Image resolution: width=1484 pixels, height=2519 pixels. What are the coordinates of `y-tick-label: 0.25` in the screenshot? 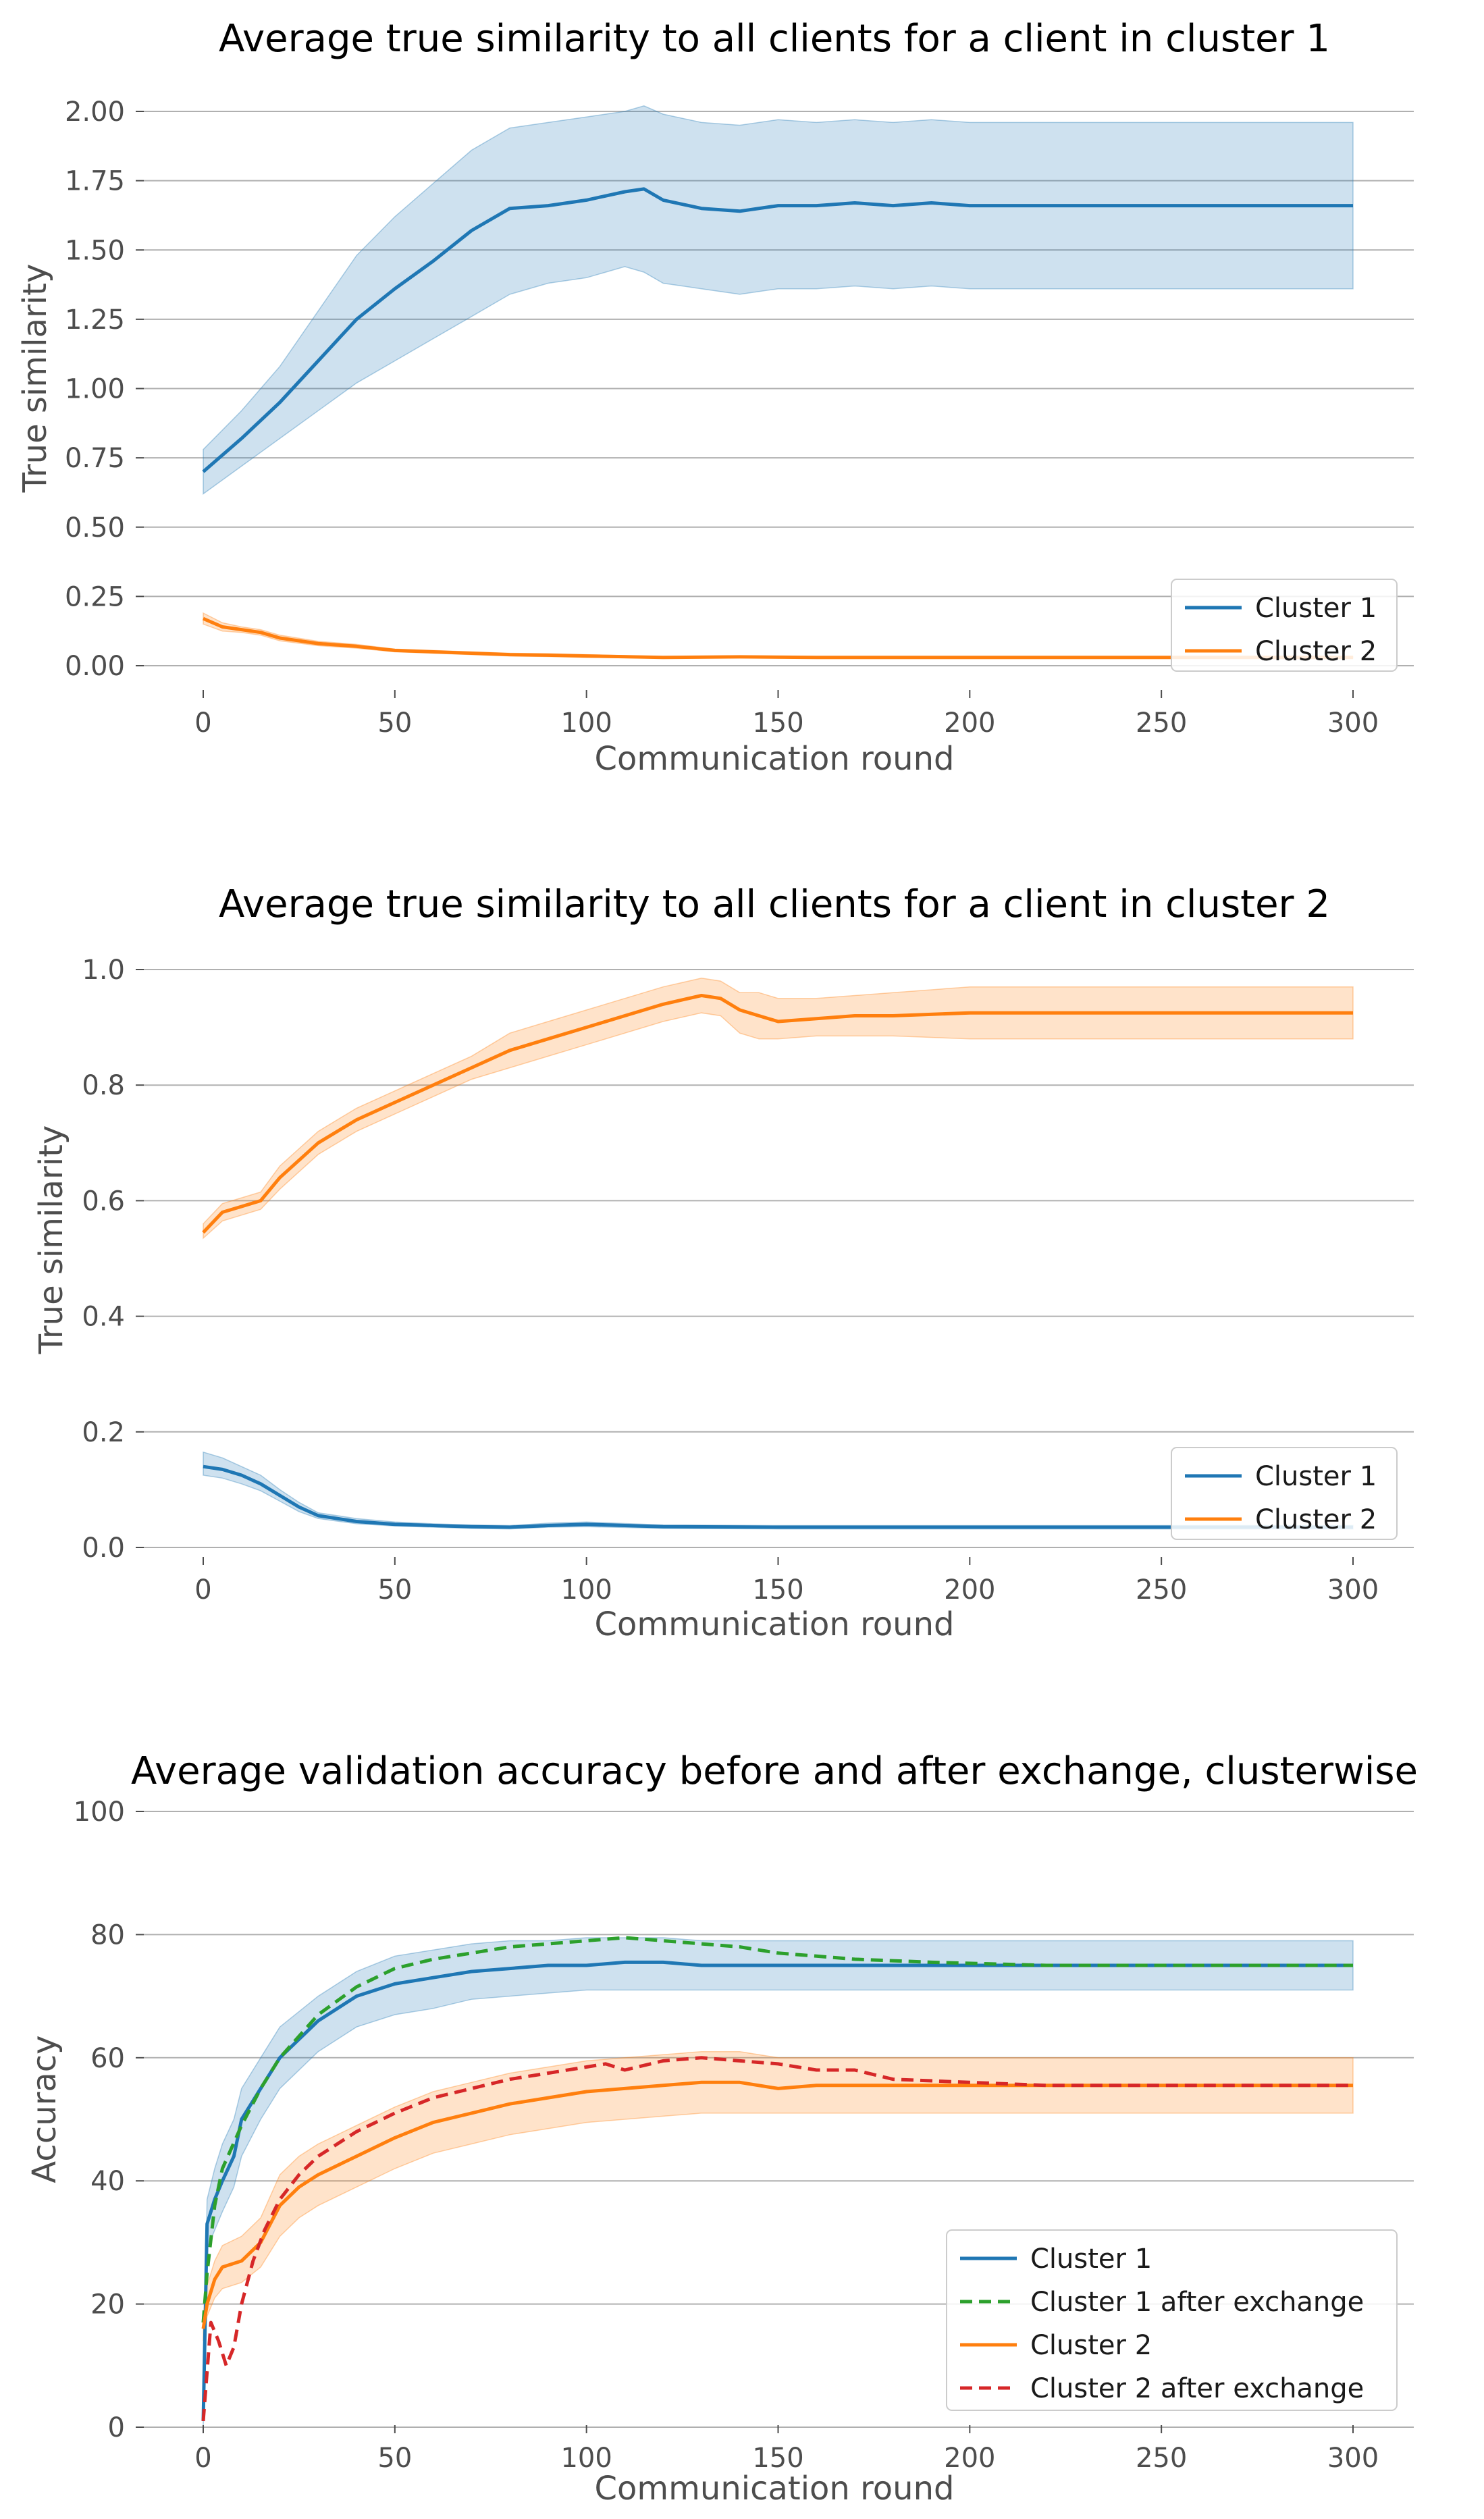 It's located at (95, 596).